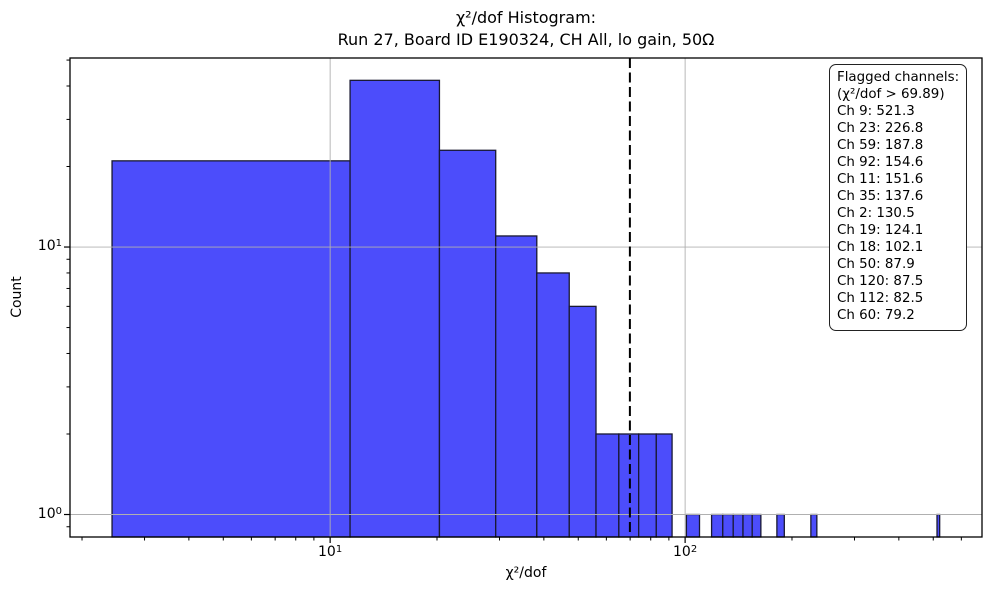 This screenshot has width=1000, height=600. Describe the element at coordinates (880, 128) in the screenshot. I see `legend-channel-entry: Ch 23: 226.8` at that location.